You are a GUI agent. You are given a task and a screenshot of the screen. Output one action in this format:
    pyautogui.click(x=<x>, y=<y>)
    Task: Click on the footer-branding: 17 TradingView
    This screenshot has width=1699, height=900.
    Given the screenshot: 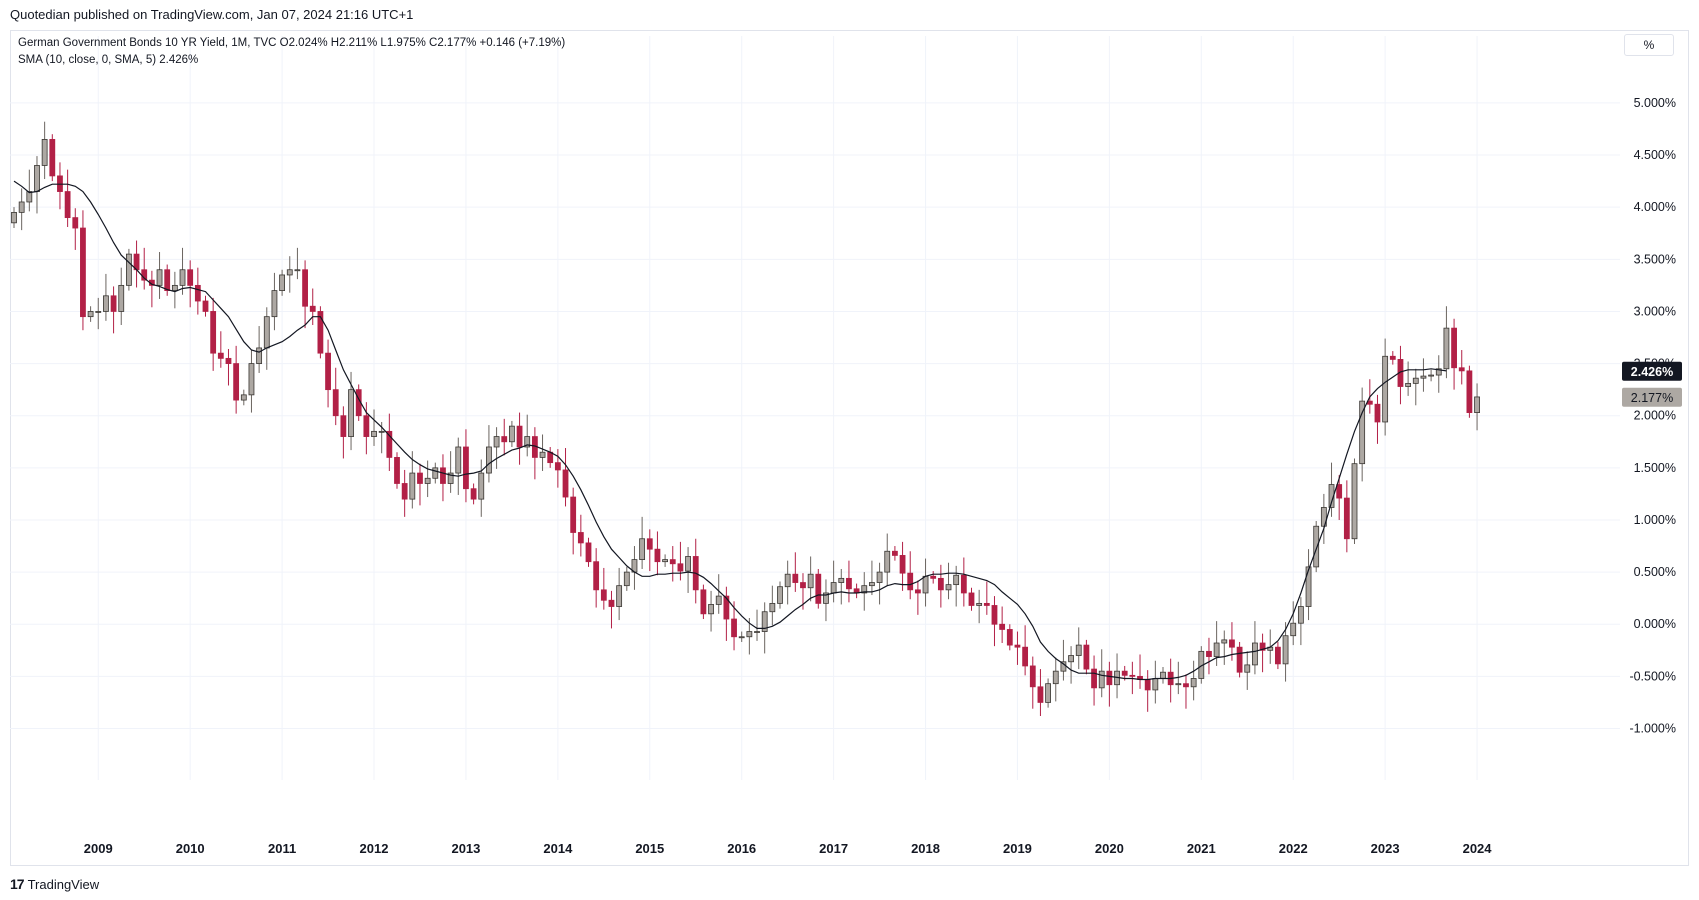 What is the action you would take?
    pyautogui.click(x=54, y=884)
    